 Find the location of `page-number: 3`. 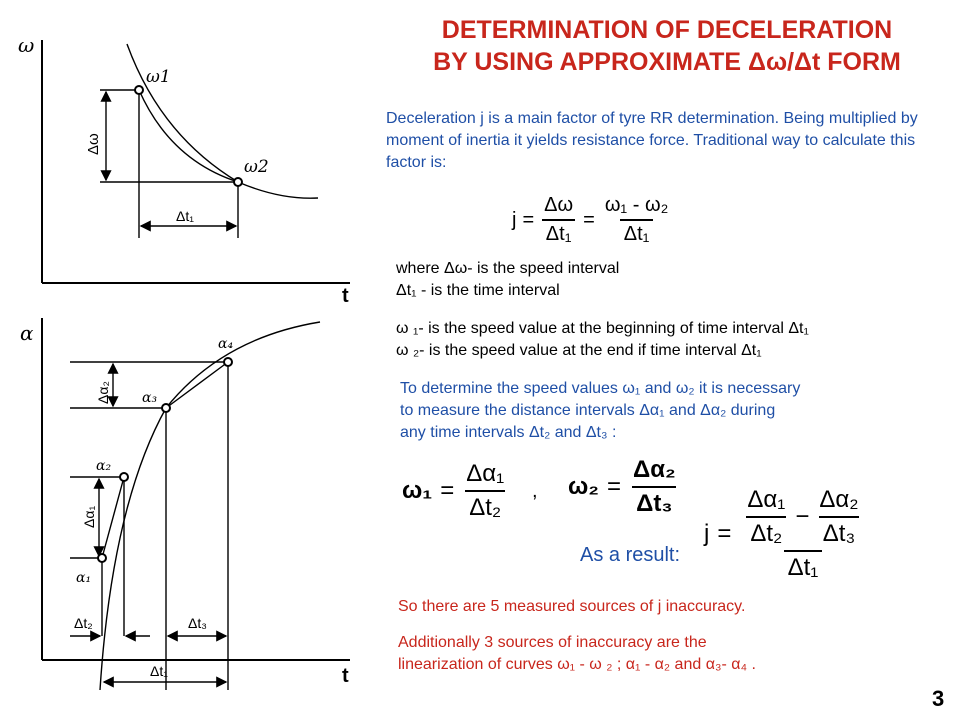

page-number: 3 is located at coordinates (938, 698).